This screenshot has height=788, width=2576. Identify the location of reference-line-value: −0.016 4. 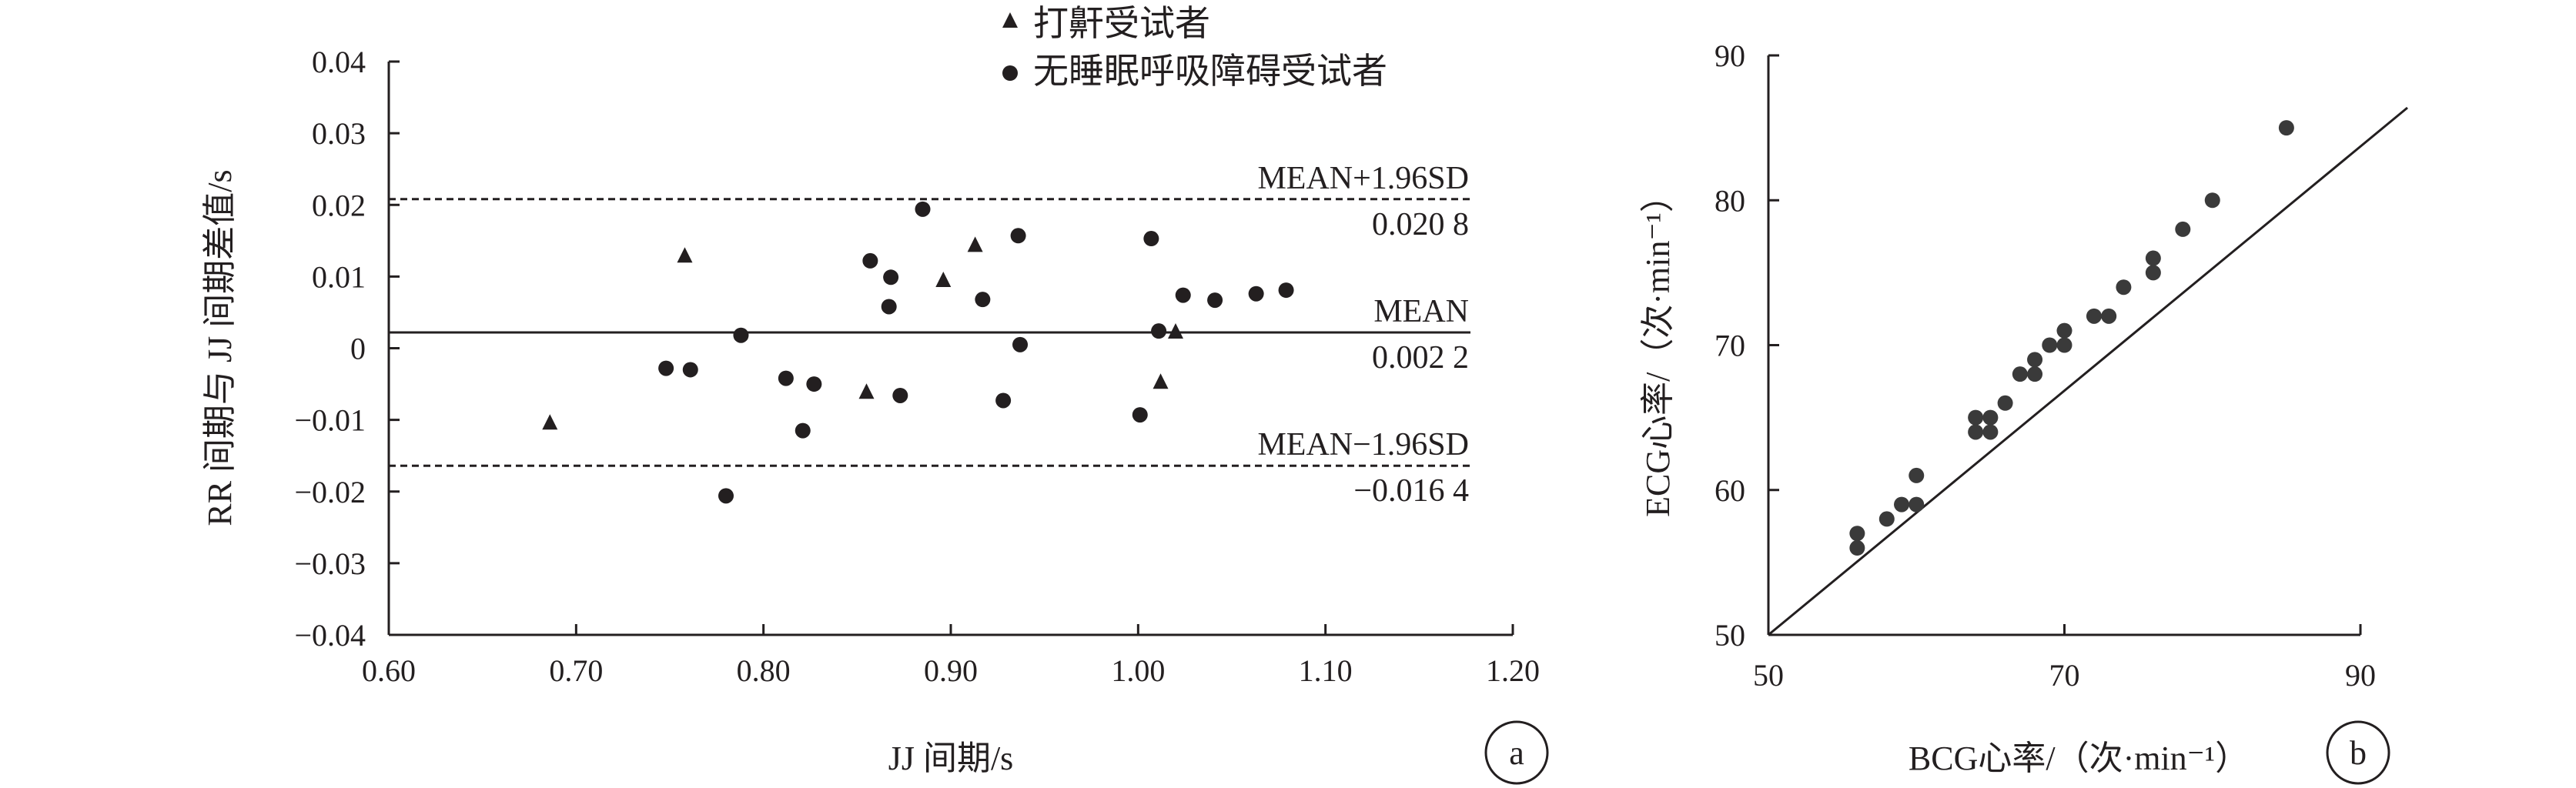
(1411, 491).